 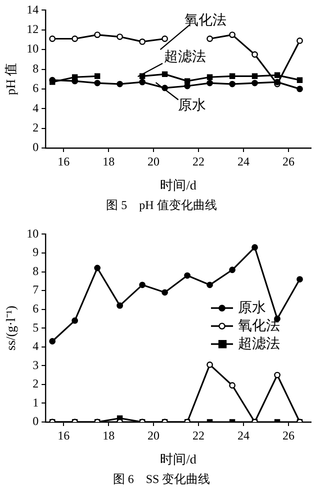 What do you see at coordinates (205, 20) in the screenshot?
I see `series-label: 氧化法` at bounding box center [205, 20].